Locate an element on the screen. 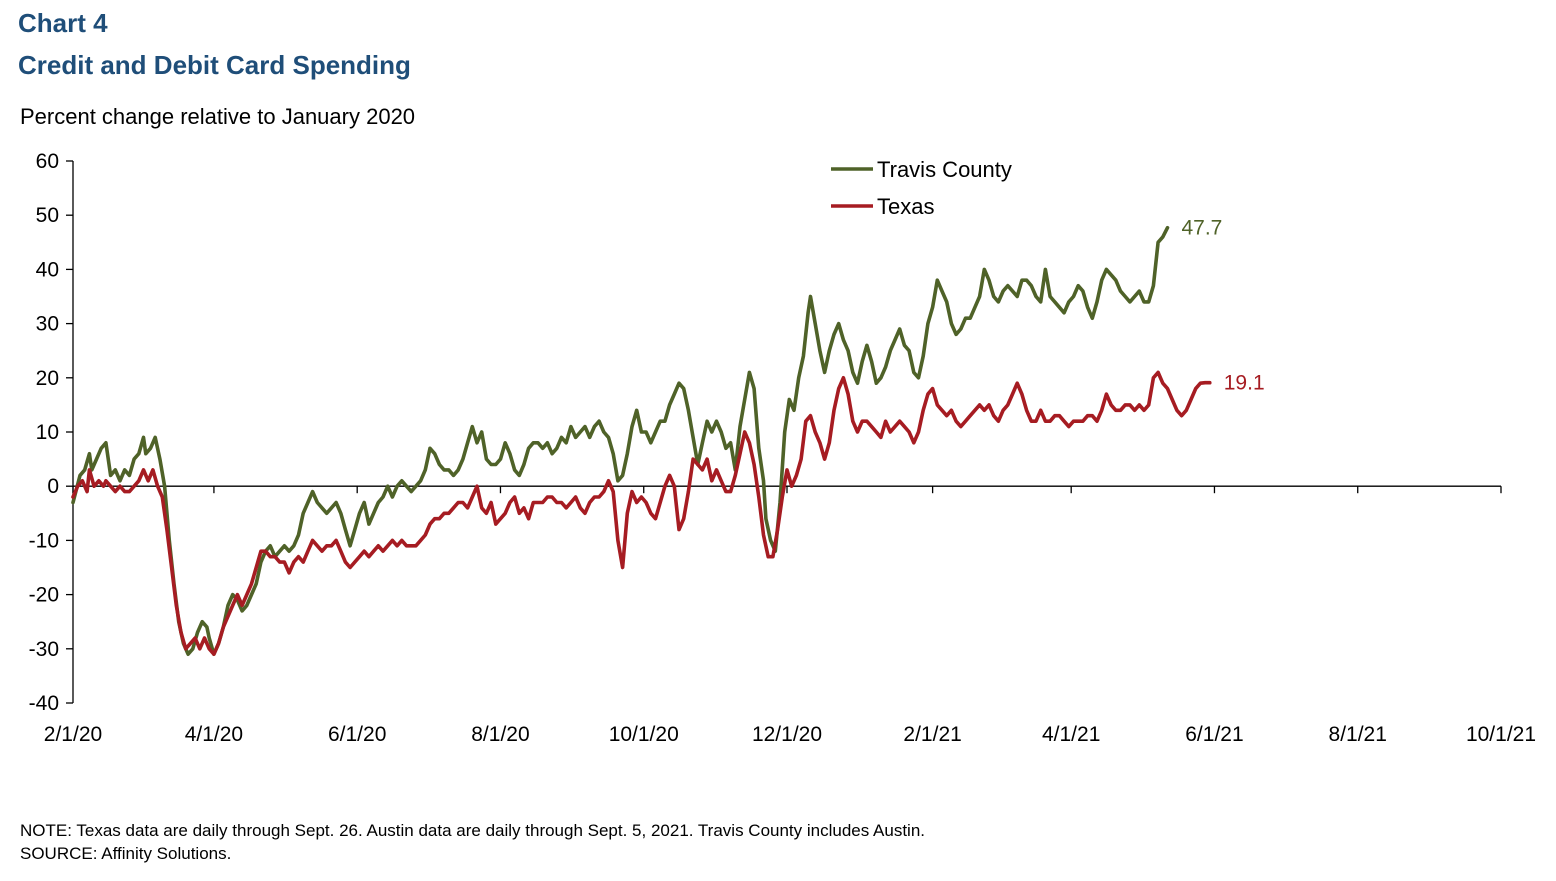 The image size is (1556, 881). x-tick-label: 2/1/20 is located at coordinates (73, 734).